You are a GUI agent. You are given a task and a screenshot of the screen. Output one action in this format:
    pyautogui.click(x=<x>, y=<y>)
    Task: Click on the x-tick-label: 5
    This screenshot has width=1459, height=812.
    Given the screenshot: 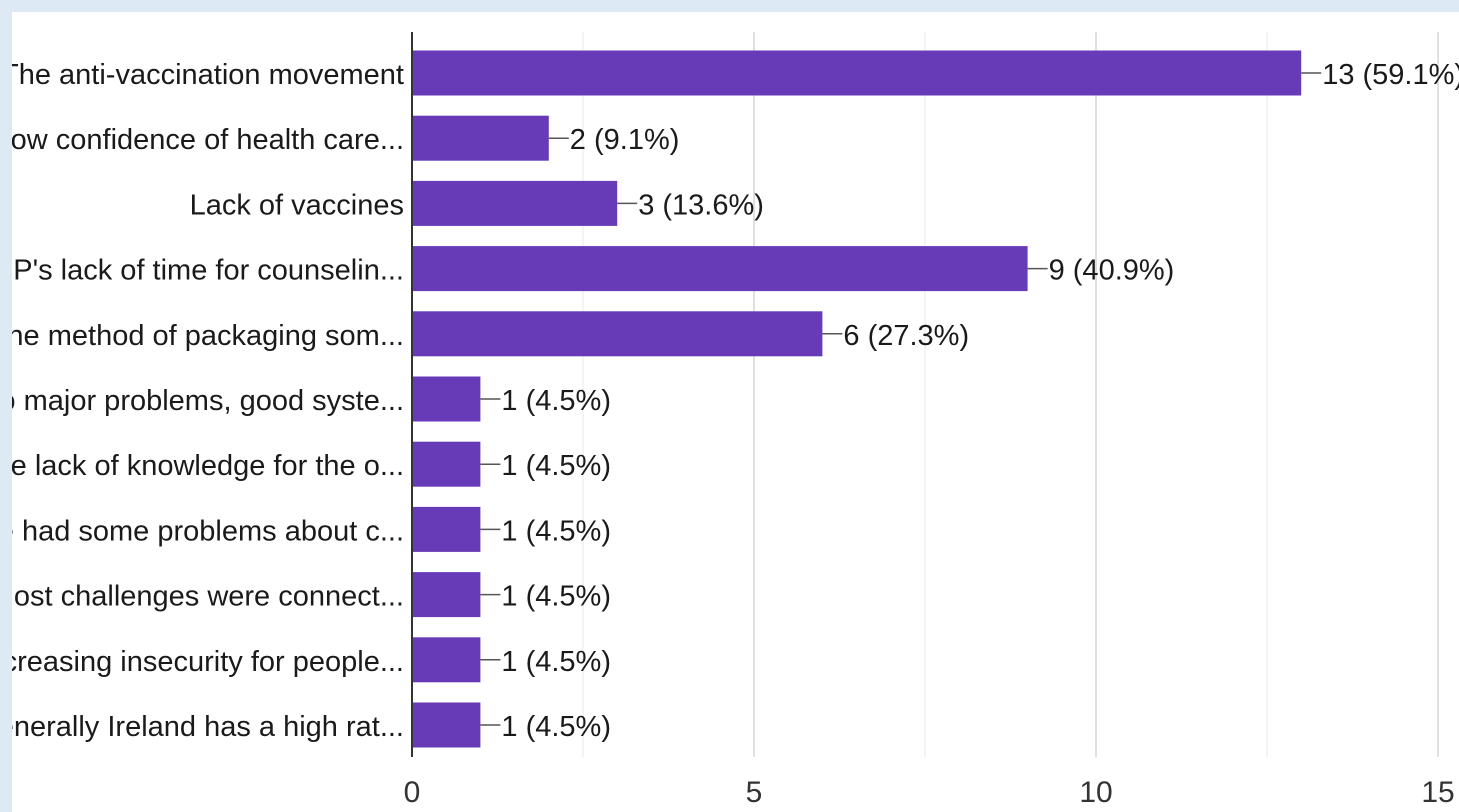 What is the action you would take?
    pyautogui.click(x=754, y=792)
    